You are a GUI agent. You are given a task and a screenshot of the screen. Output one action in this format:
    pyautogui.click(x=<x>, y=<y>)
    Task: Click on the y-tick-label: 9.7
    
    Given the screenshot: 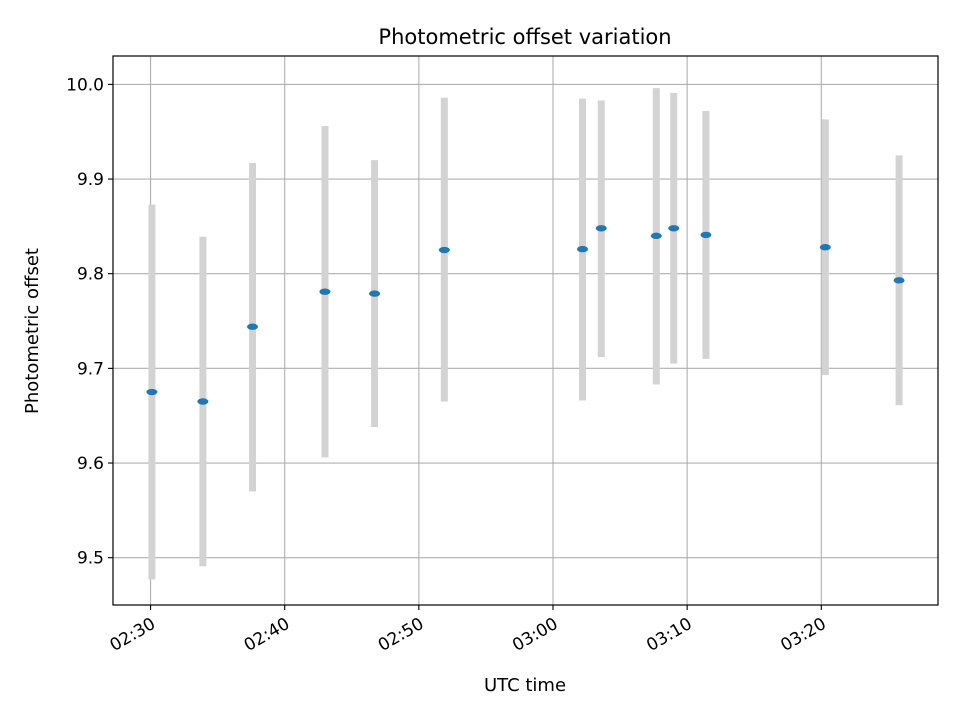 What is the action you would take?
    pyautogui.click(x=90, y=369)
    